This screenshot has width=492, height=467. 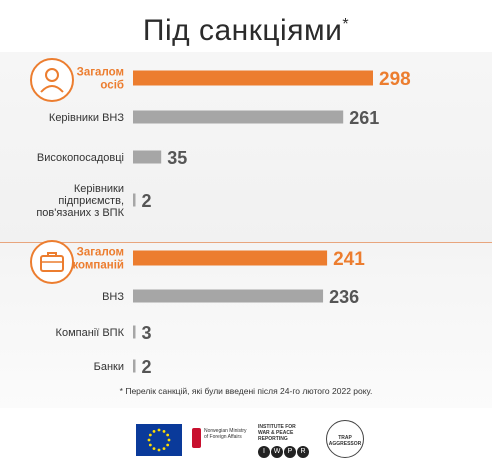 What do you see at coordinates (98, 259) in the screenshot?
I see `category-label-companies-0: Загалом компаній` at bounding box center [98, 259].